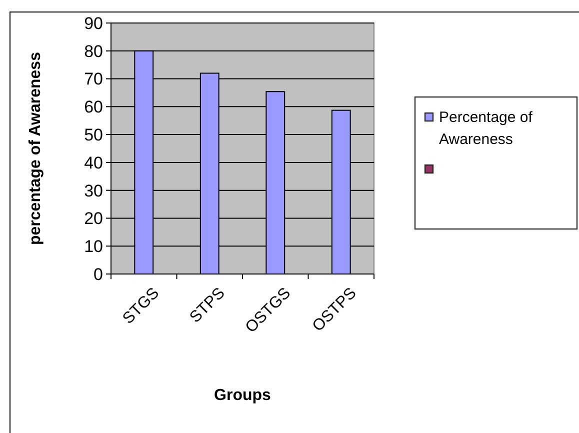  I want to click on y-tick-label: 70, so click(93, 79).